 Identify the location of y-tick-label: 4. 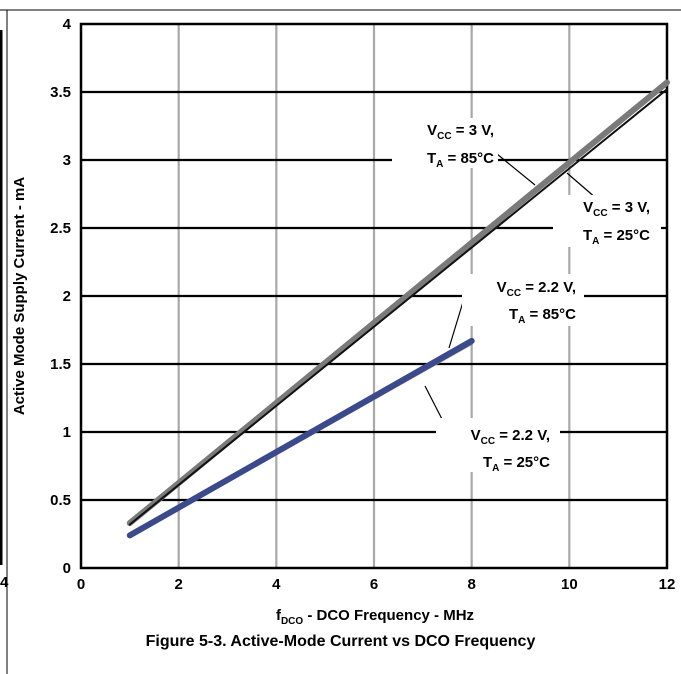
(67, 24).